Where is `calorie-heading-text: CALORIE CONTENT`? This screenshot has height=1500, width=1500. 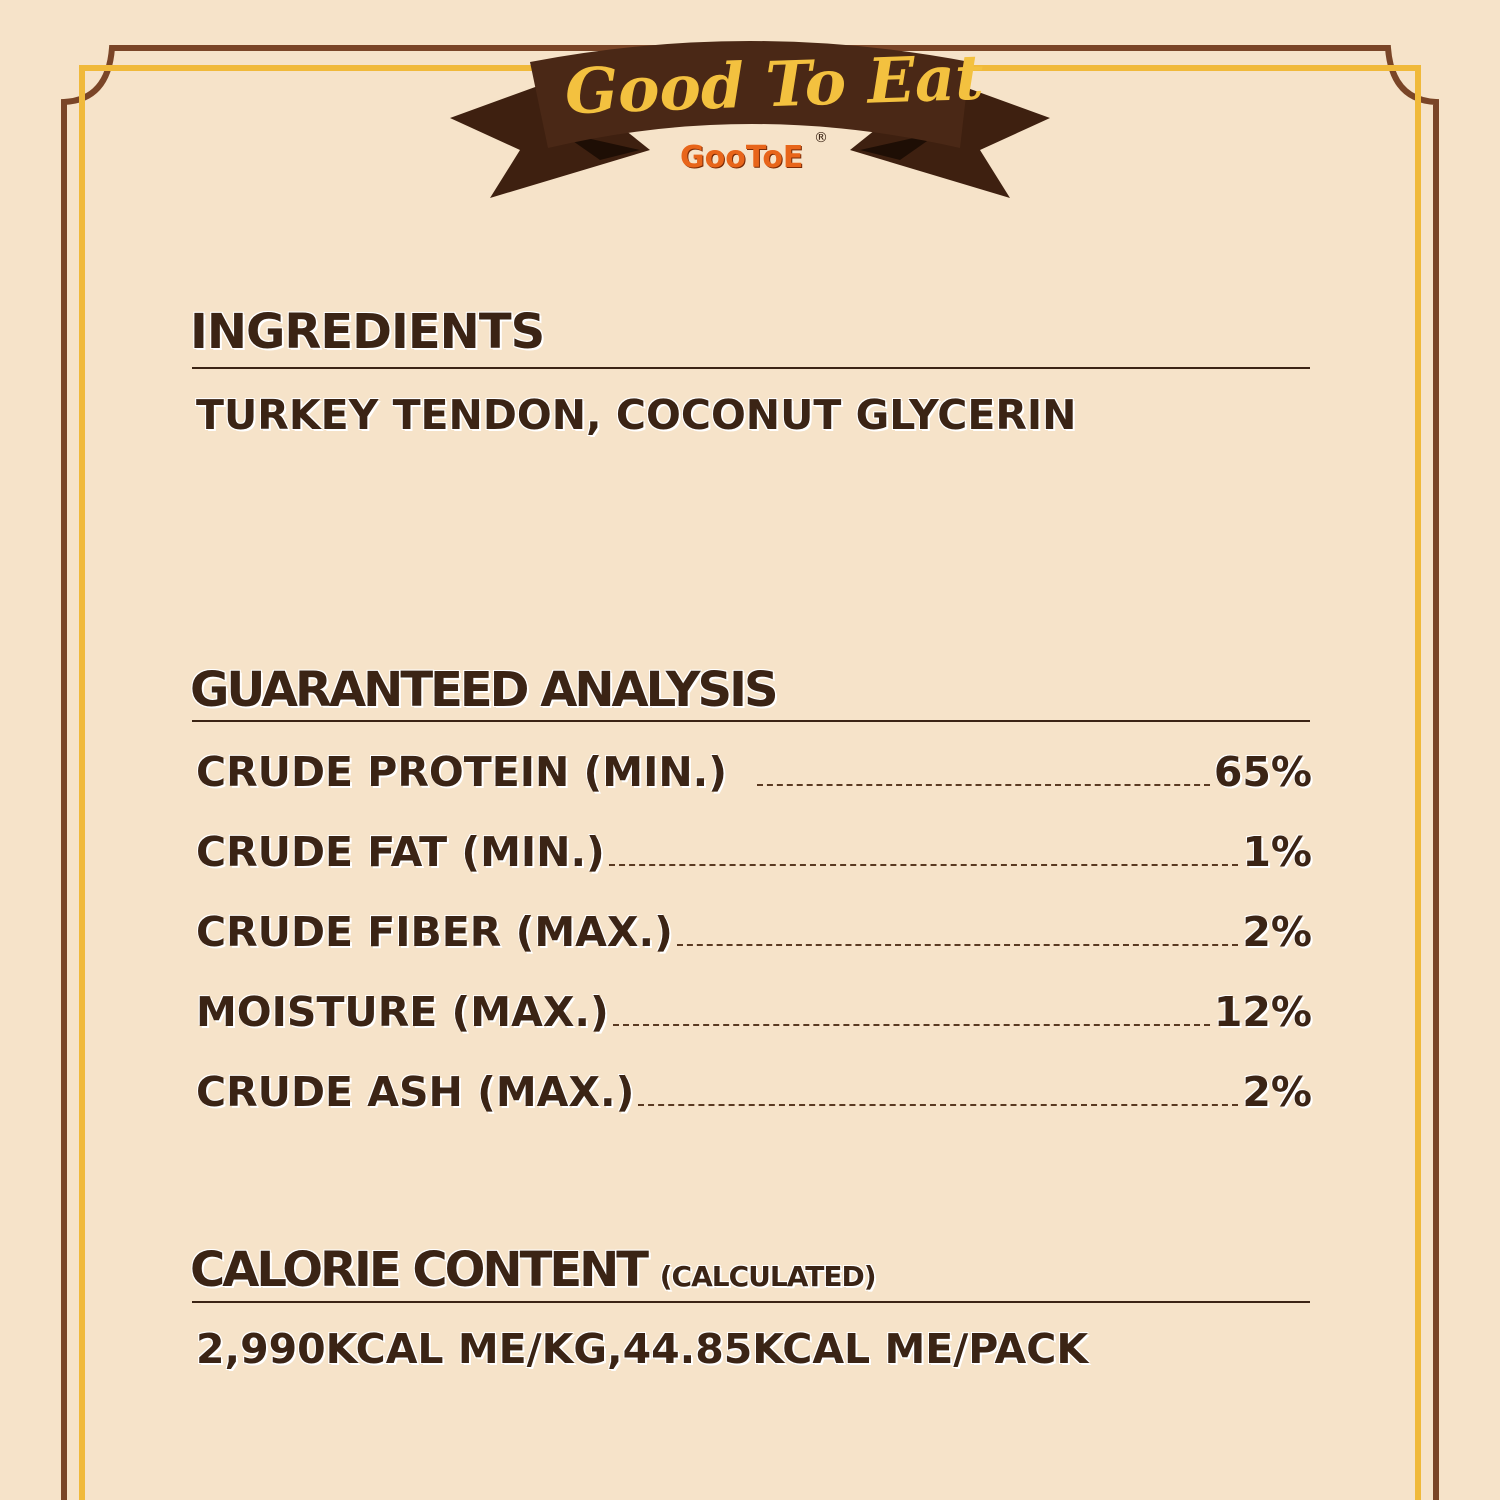
calorie-heading-text: CALORIE CONTENT is located at coordinates (419, 1270).